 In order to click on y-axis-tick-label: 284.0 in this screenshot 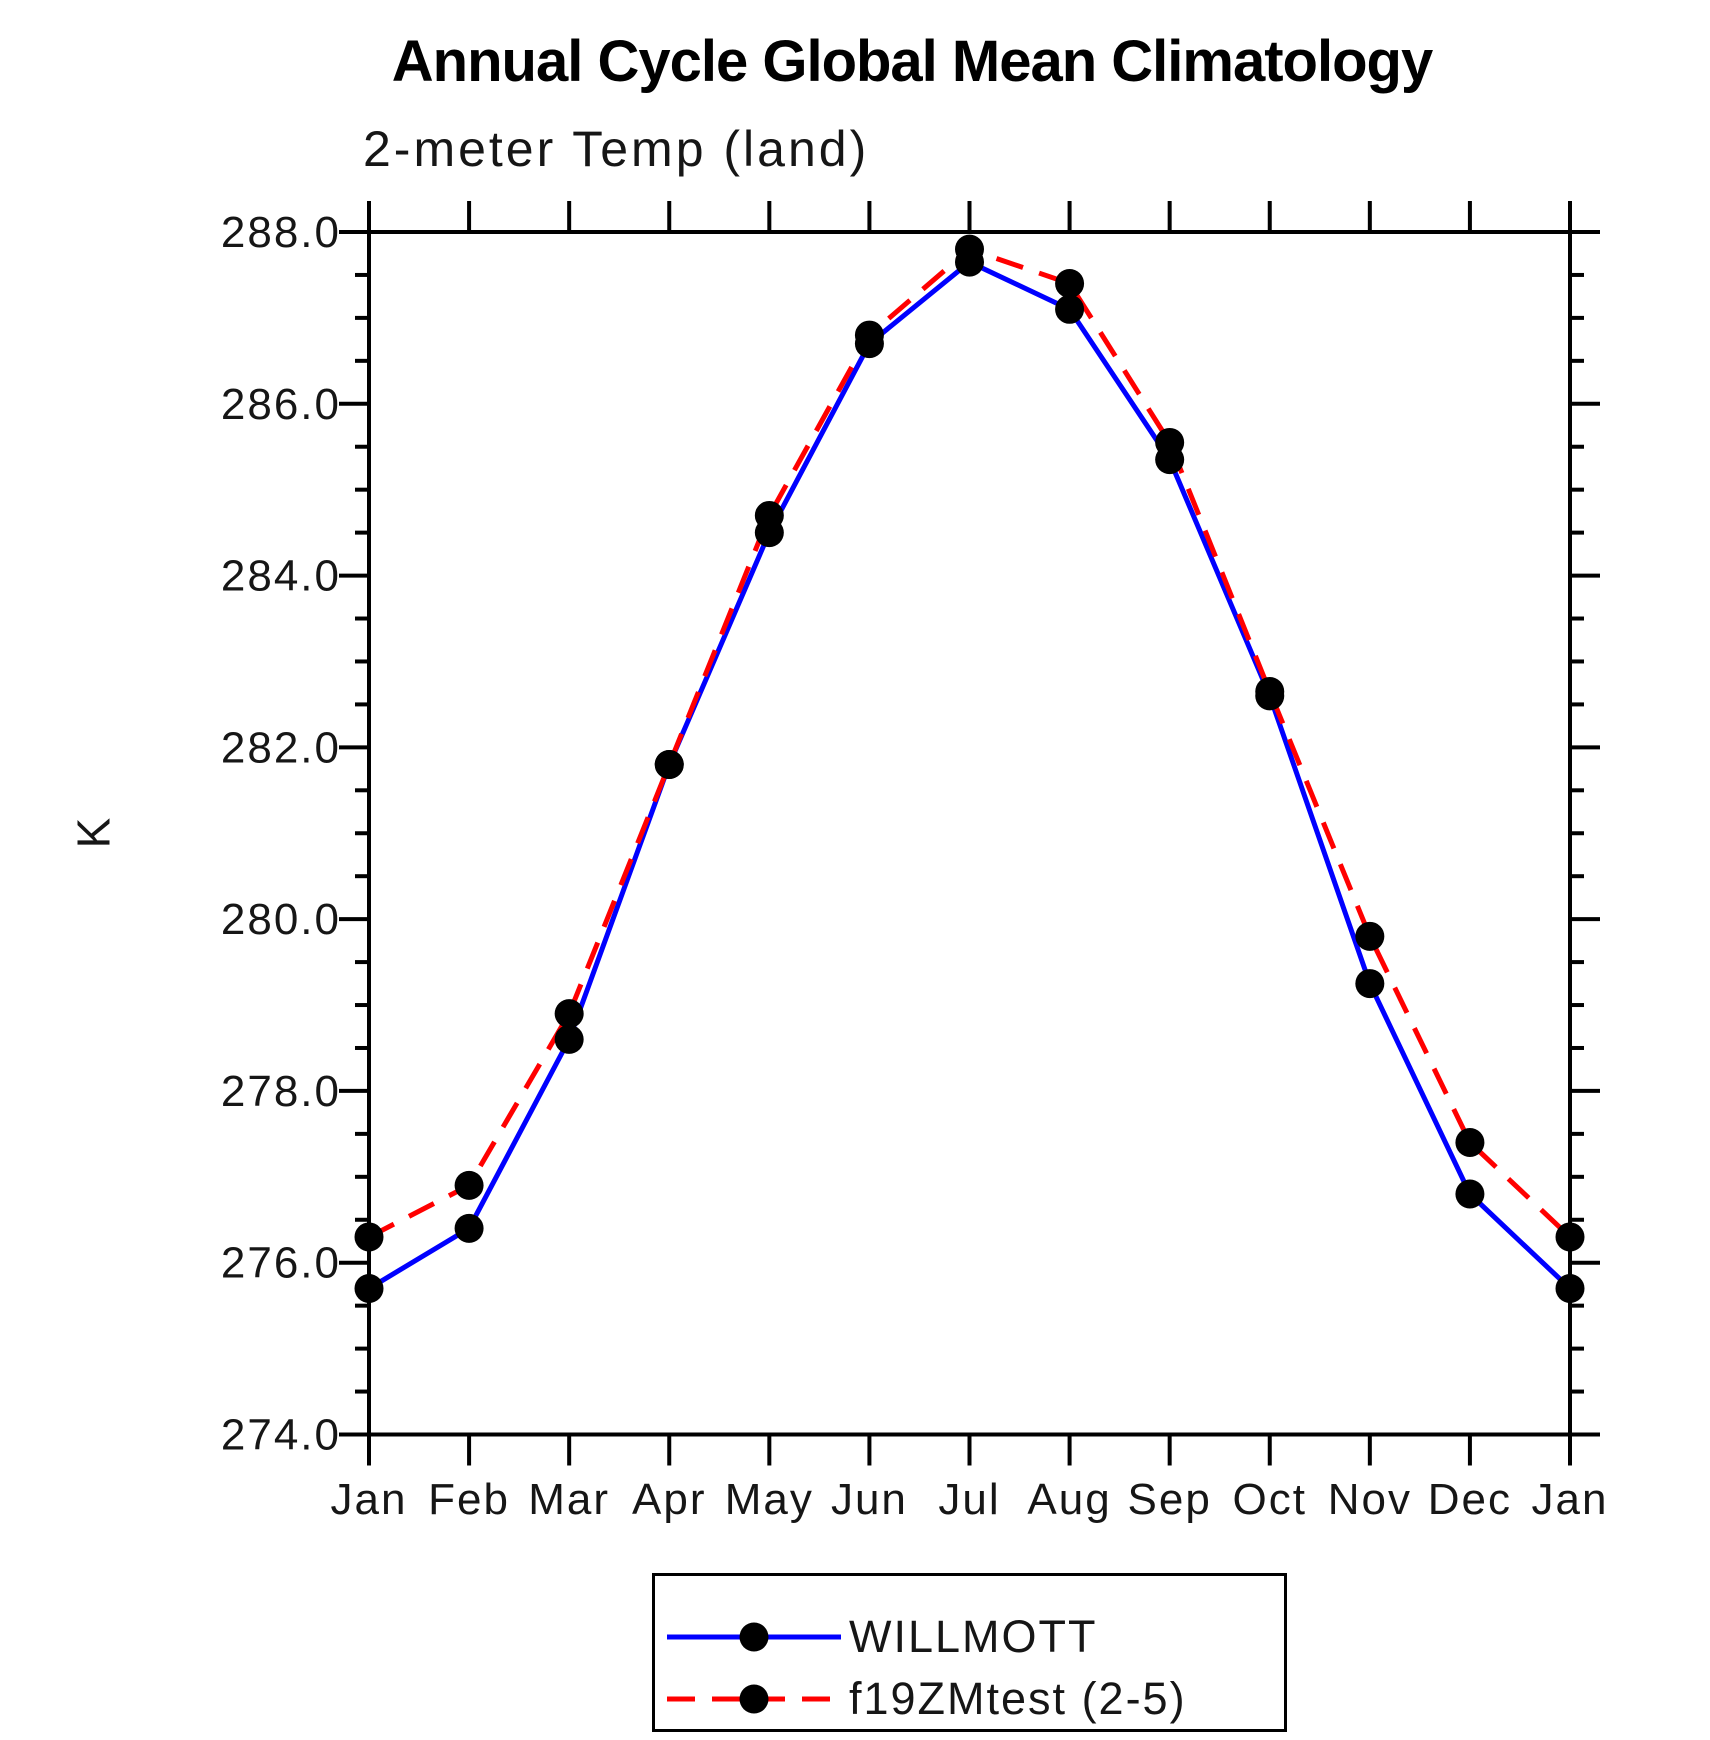, I will do `click(281, 576)`.